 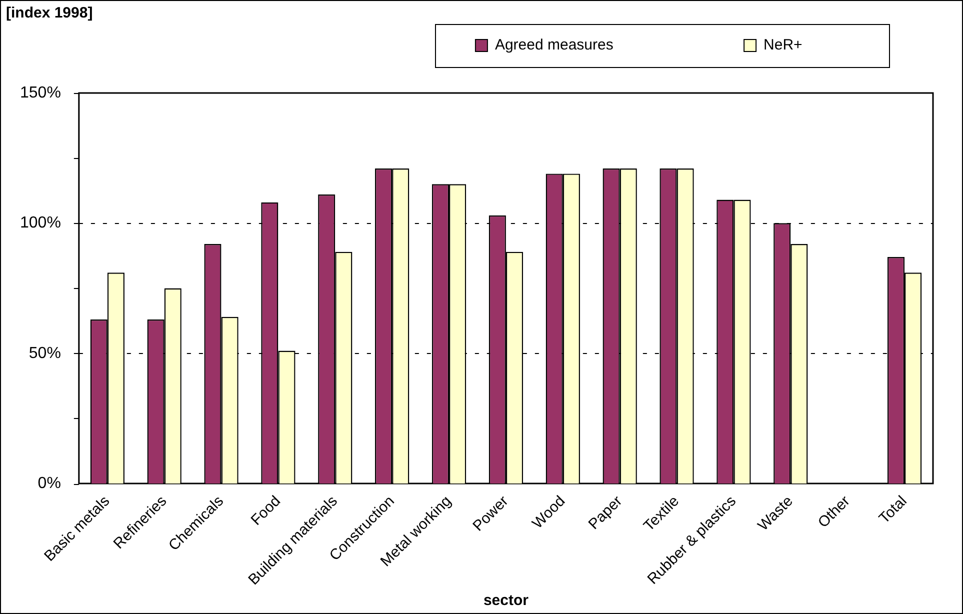 I want to click on y-axis-title: [index 1998], so click(x=49, y=13).